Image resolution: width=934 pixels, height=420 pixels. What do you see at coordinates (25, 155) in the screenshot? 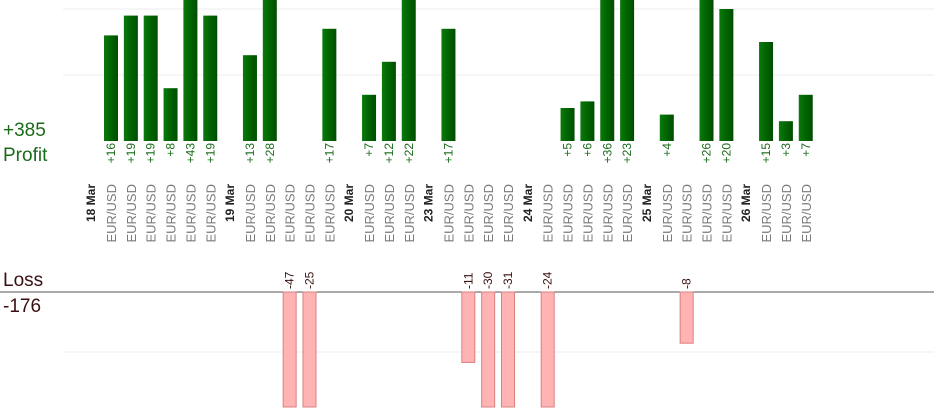
I see `profit-label: Profit` at bounding box center [25, 155].